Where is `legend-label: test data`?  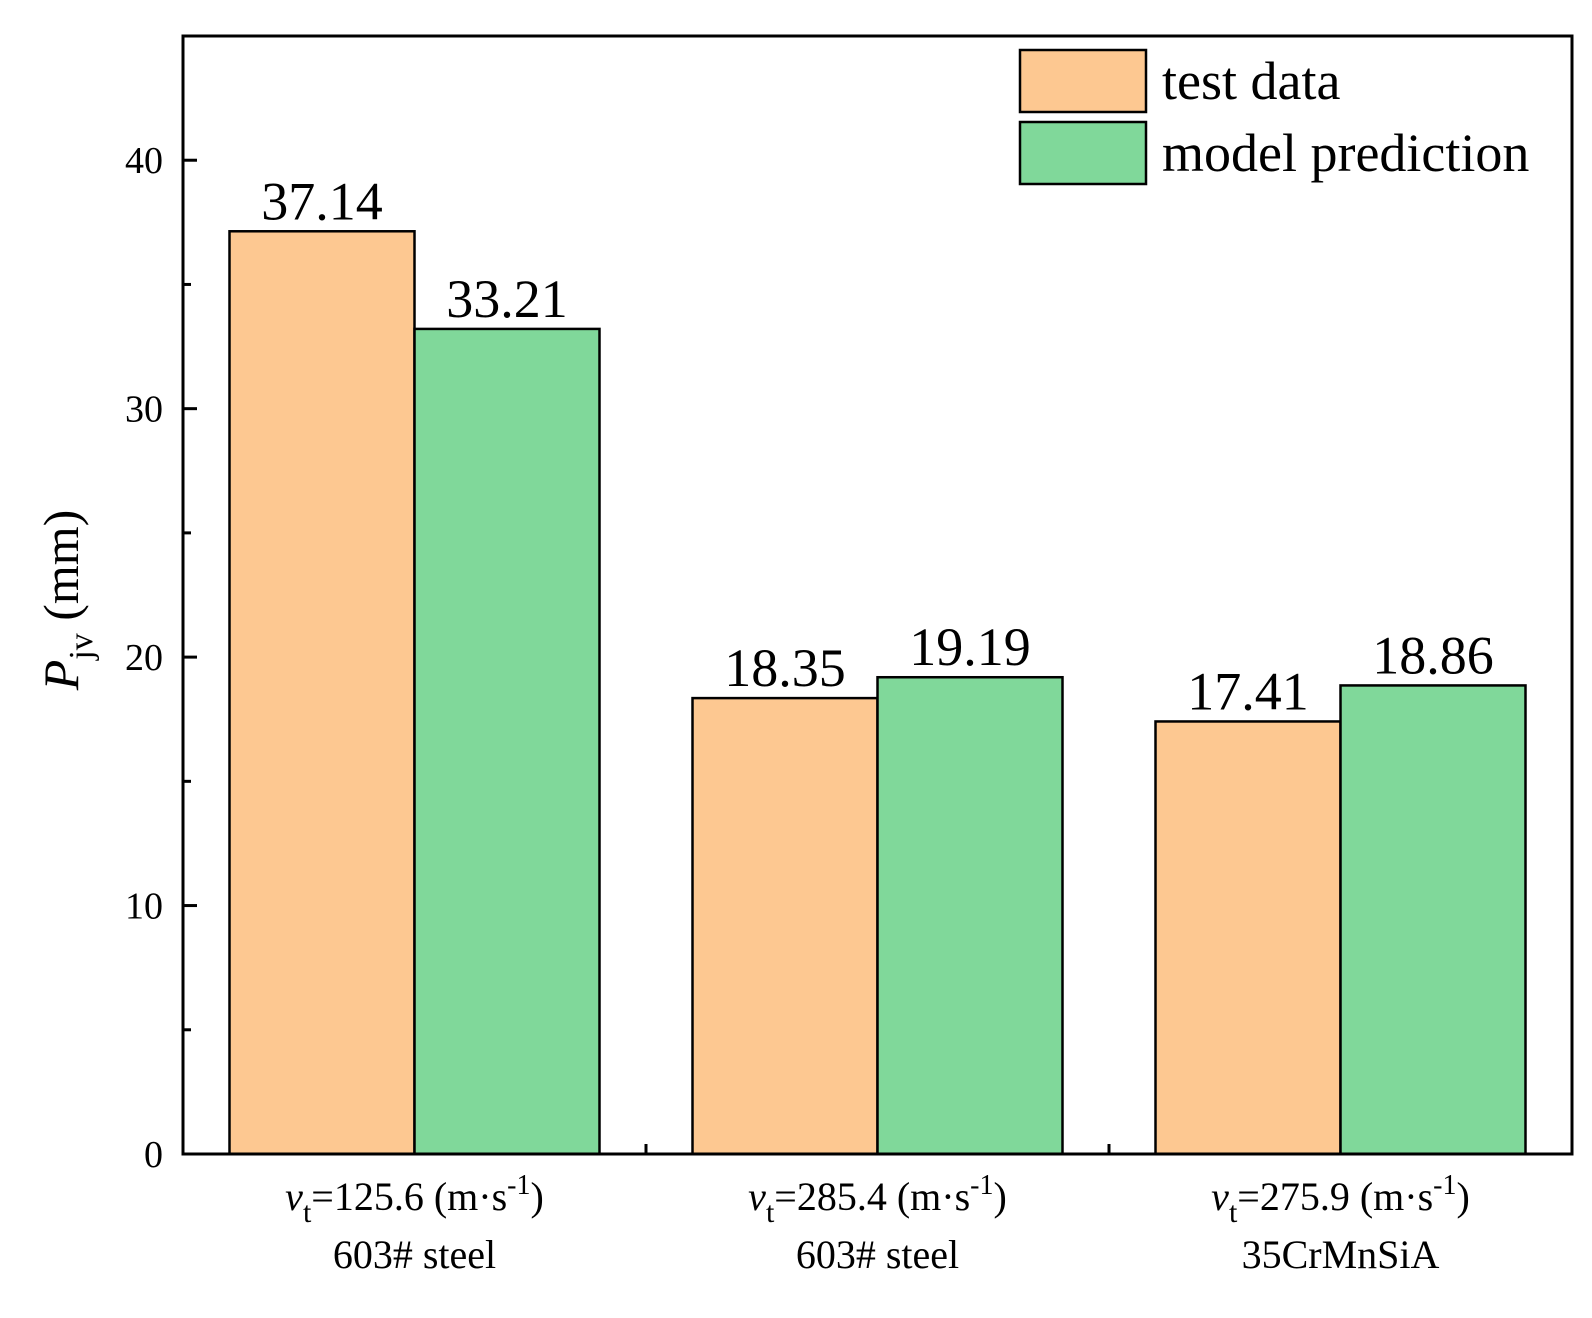 legend-label: test data is located at coordinates (1251, 81).